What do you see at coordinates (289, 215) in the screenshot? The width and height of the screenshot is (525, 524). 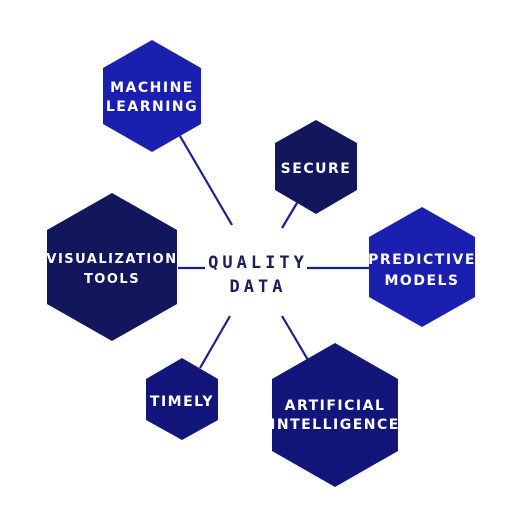 I see `connector-secure` at bounding box center [289, 215].